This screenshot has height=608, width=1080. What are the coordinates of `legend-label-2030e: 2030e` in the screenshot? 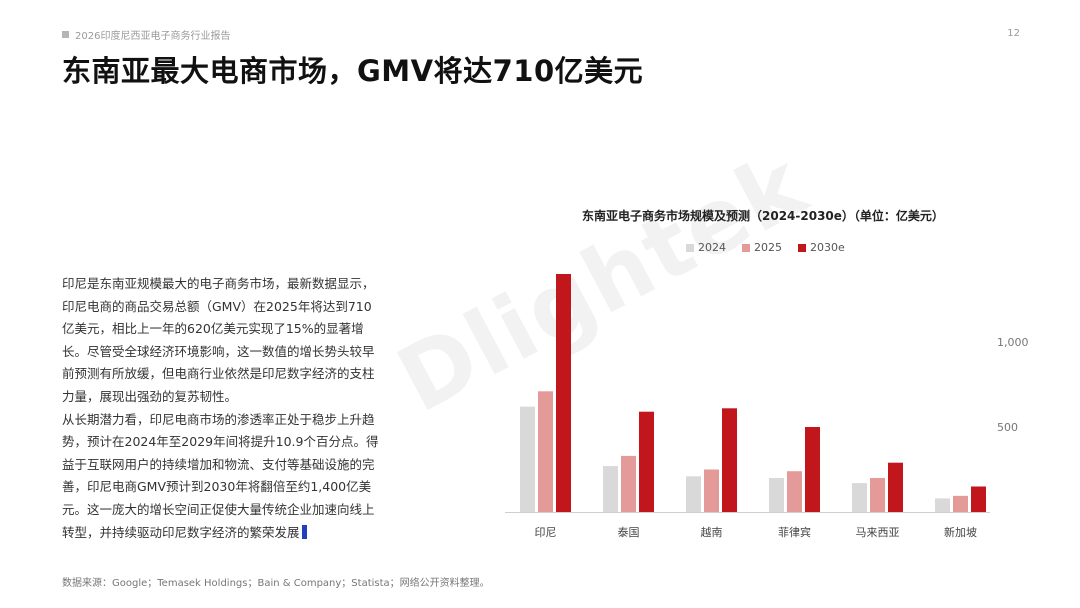 It's located at (827, 247).